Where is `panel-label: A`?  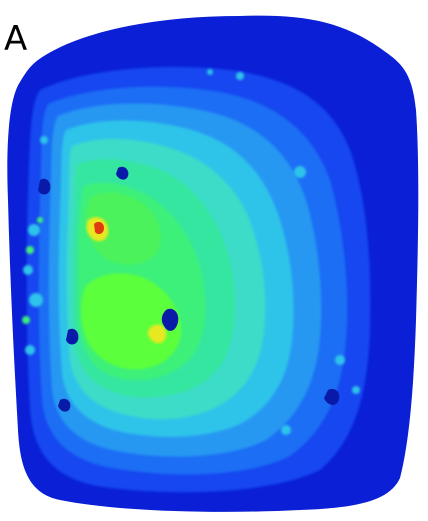
panel-label: A is located at coordinates (16, 39).